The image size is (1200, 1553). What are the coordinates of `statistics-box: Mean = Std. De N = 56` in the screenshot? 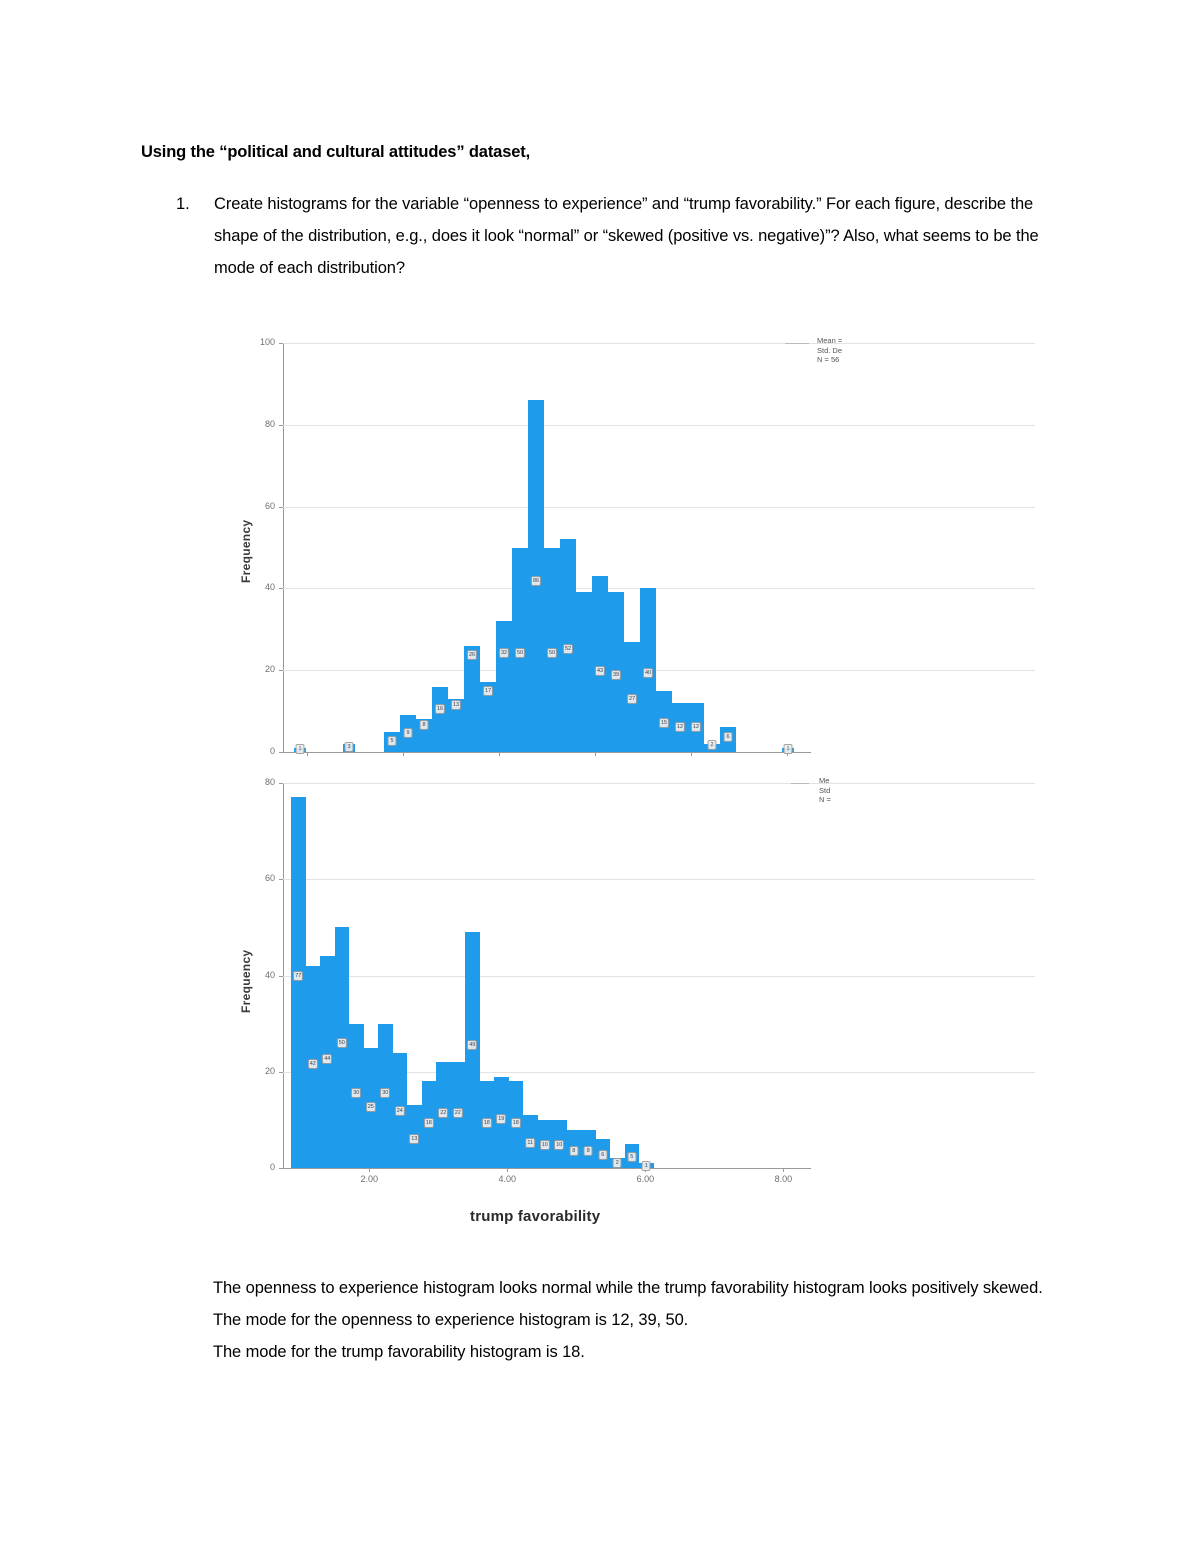 It's located at (833, 350).